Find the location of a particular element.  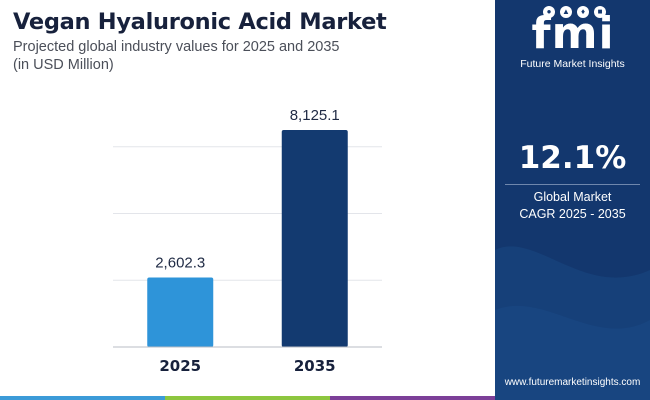

subtitle-line-2: (in USD Million) is located at coordinates (63, 65).